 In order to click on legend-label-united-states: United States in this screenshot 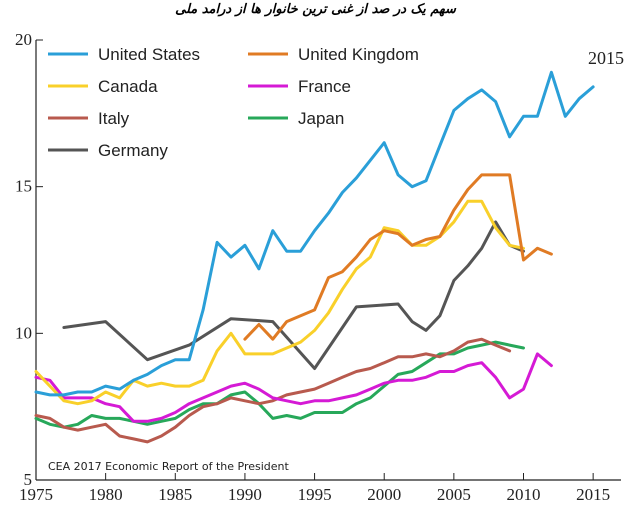, I will do `click(149, 54)`.